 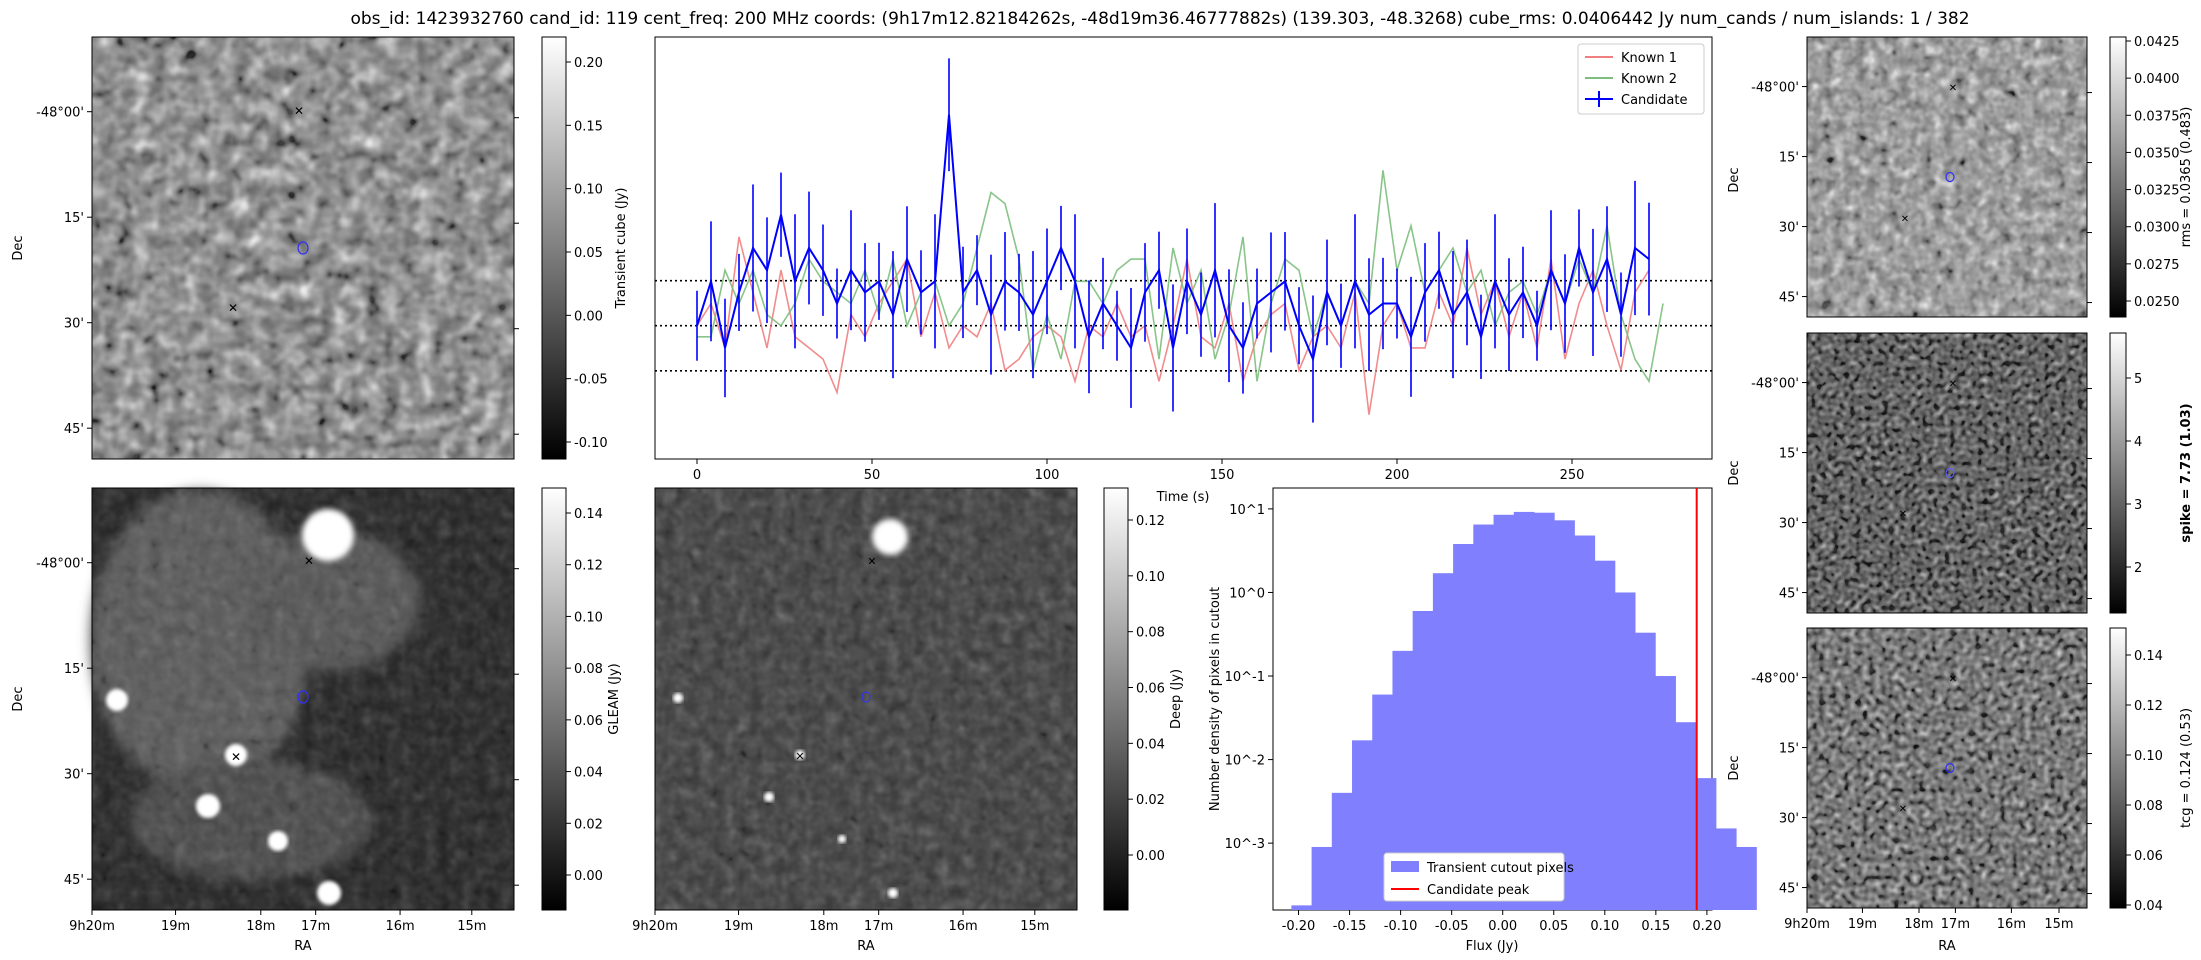 I want to click on lightcurve-ylabel: Transient cube (Jy), so click(x=621, y=249).